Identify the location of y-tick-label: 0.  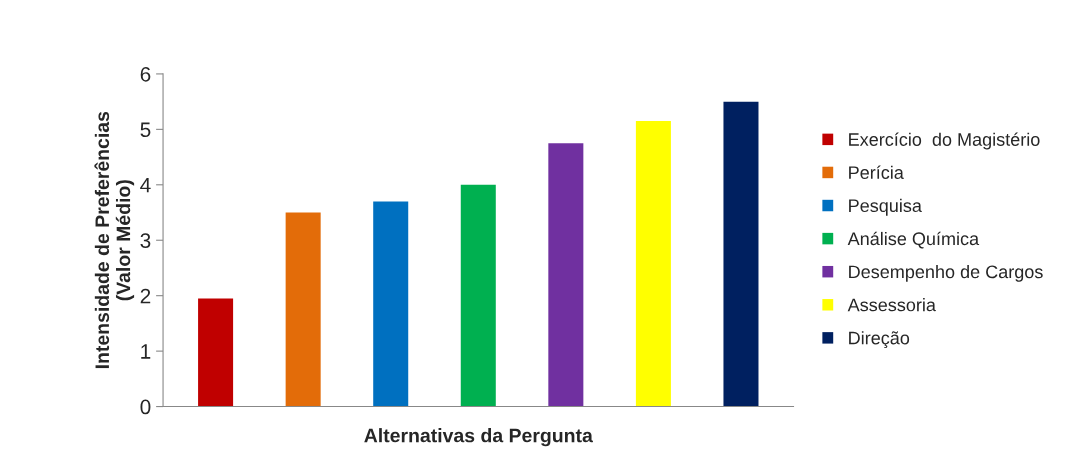
(145, 407).